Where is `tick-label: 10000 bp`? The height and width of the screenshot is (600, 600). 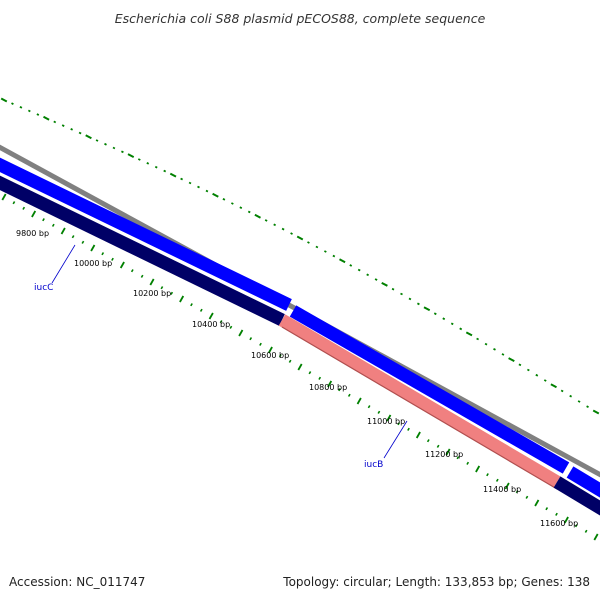
tick-label: 10000 bp is located at coordinates (93, 263).